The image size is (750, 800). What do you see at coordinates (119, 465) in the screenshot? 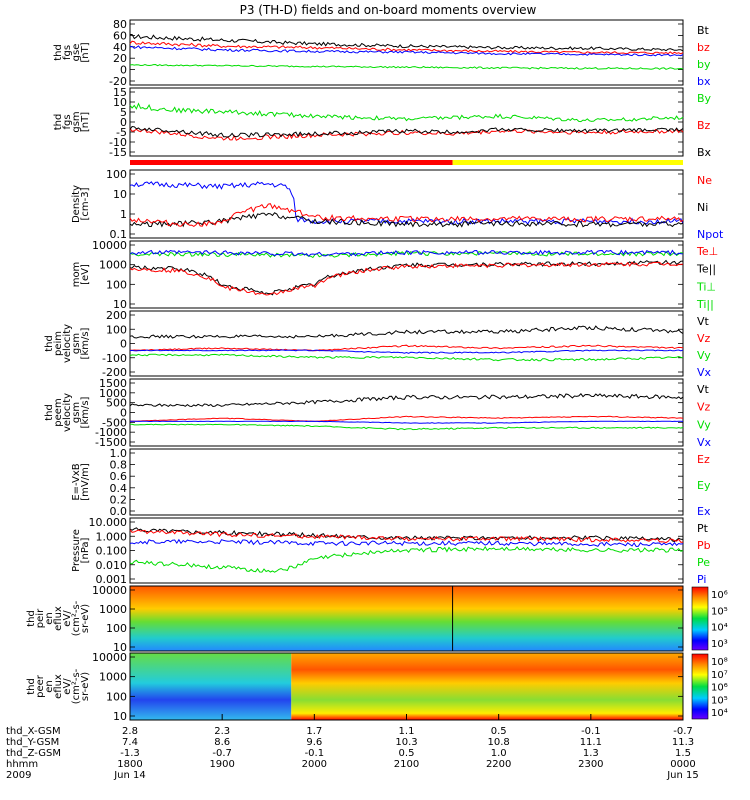
I see `y-tick-label: 0.8` at bounding box center [119, 465].